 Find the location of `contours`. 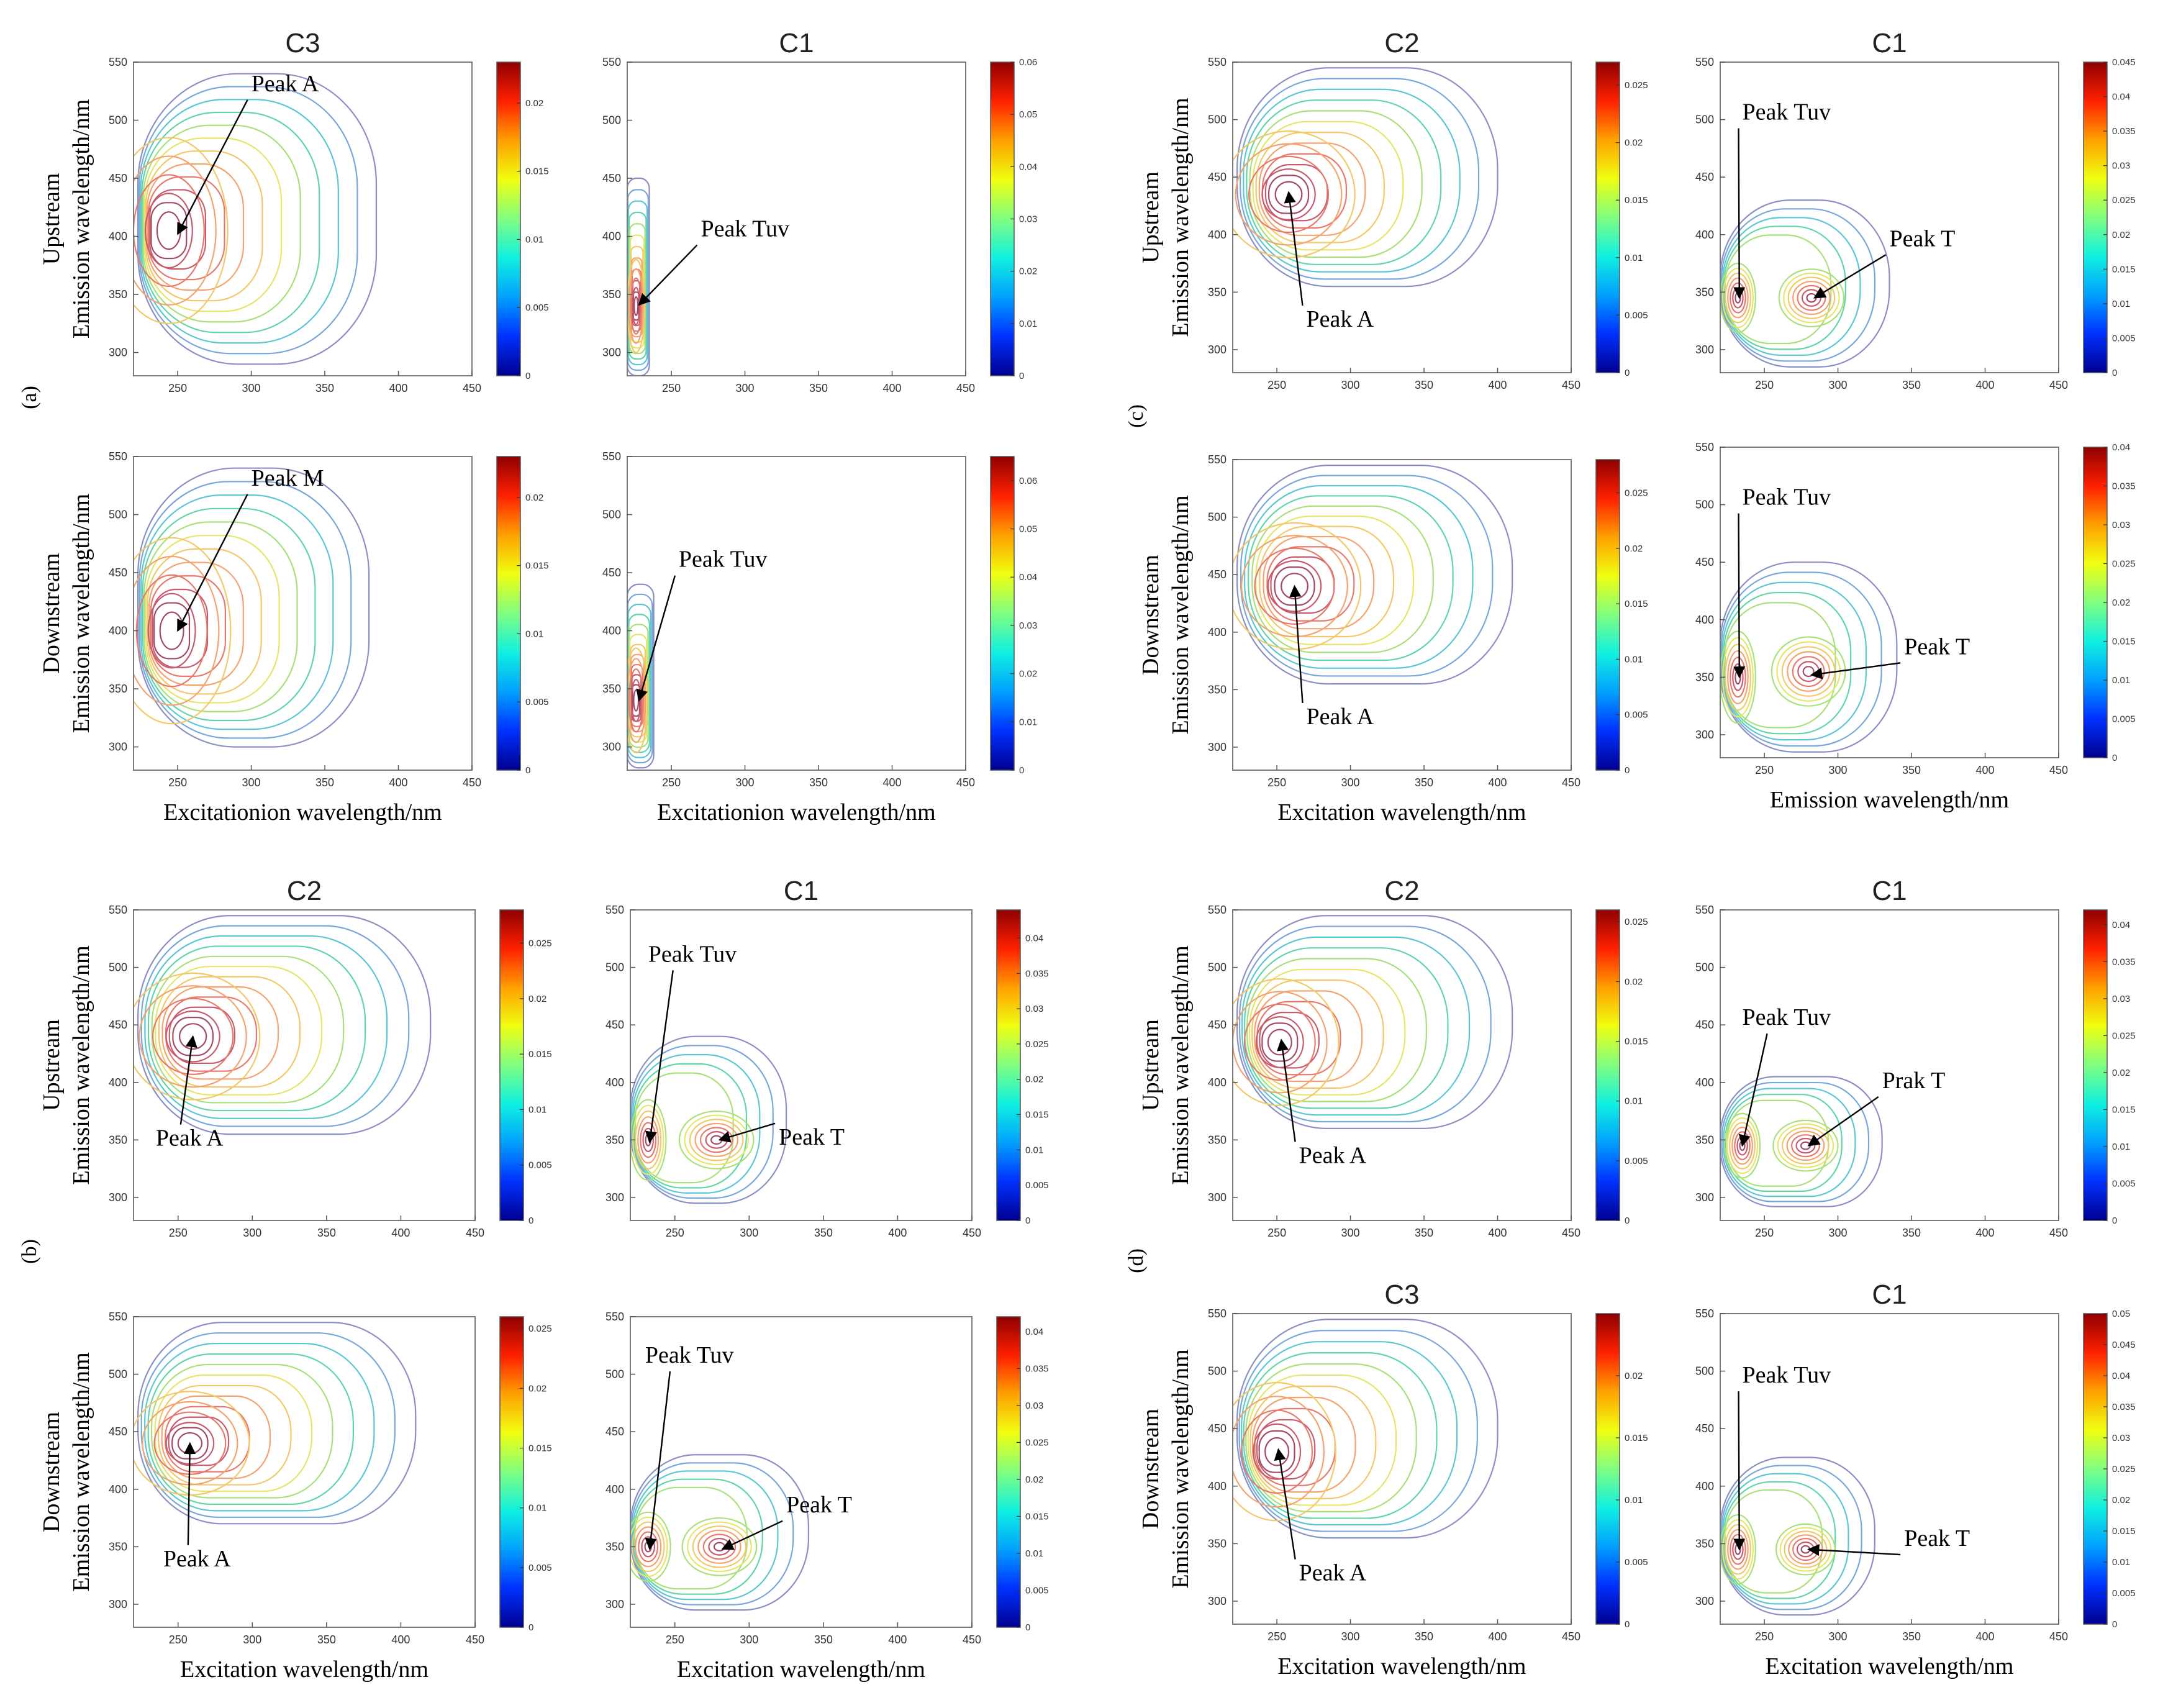

contours is located at coordinates (1809, 657).